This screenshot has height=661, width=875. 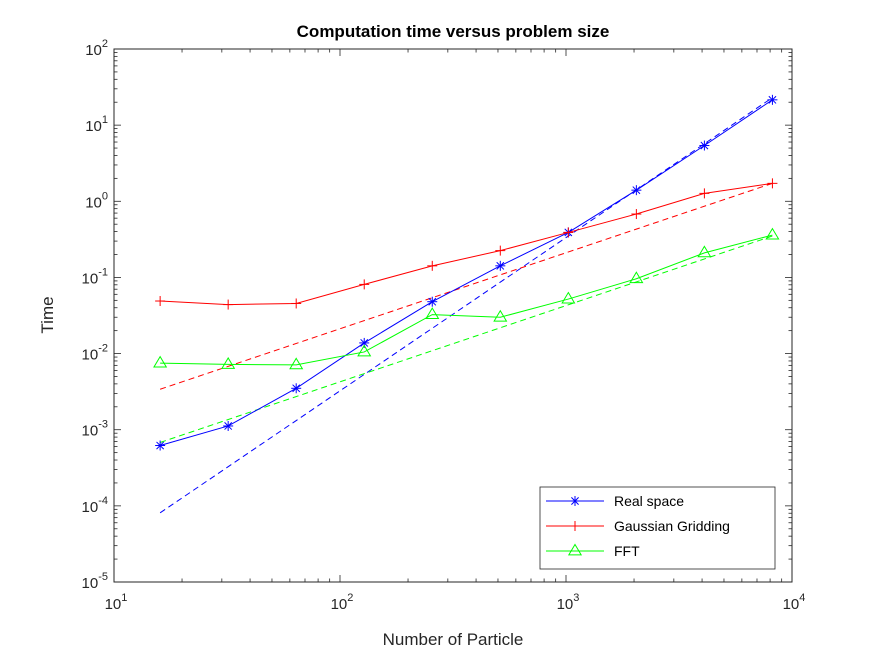 I want to click on legend: Real space Gaussian Gridding FFT, so click(x=657, y=528).